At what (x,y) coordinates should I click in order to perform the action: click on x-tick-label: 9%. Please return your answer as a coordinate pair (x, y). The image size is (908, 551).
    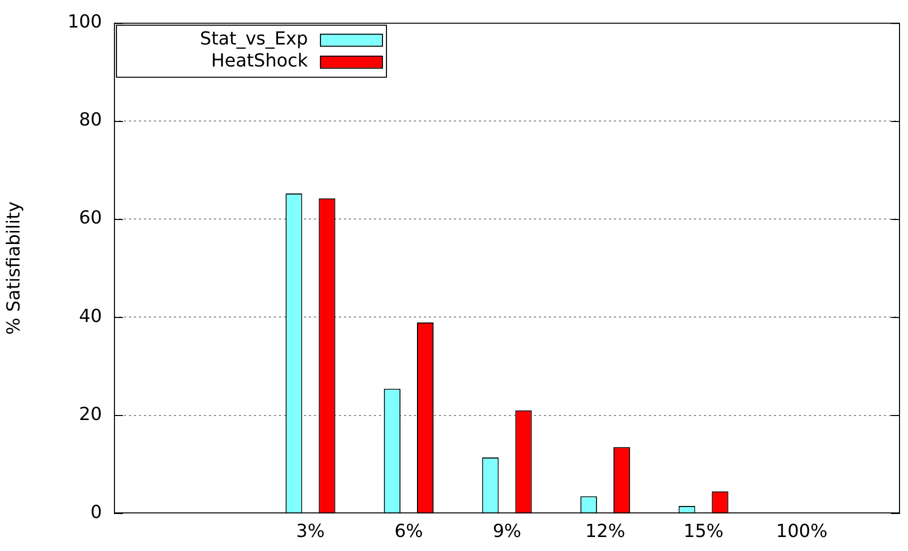
    Looking at the image, I should click on (507, 531).